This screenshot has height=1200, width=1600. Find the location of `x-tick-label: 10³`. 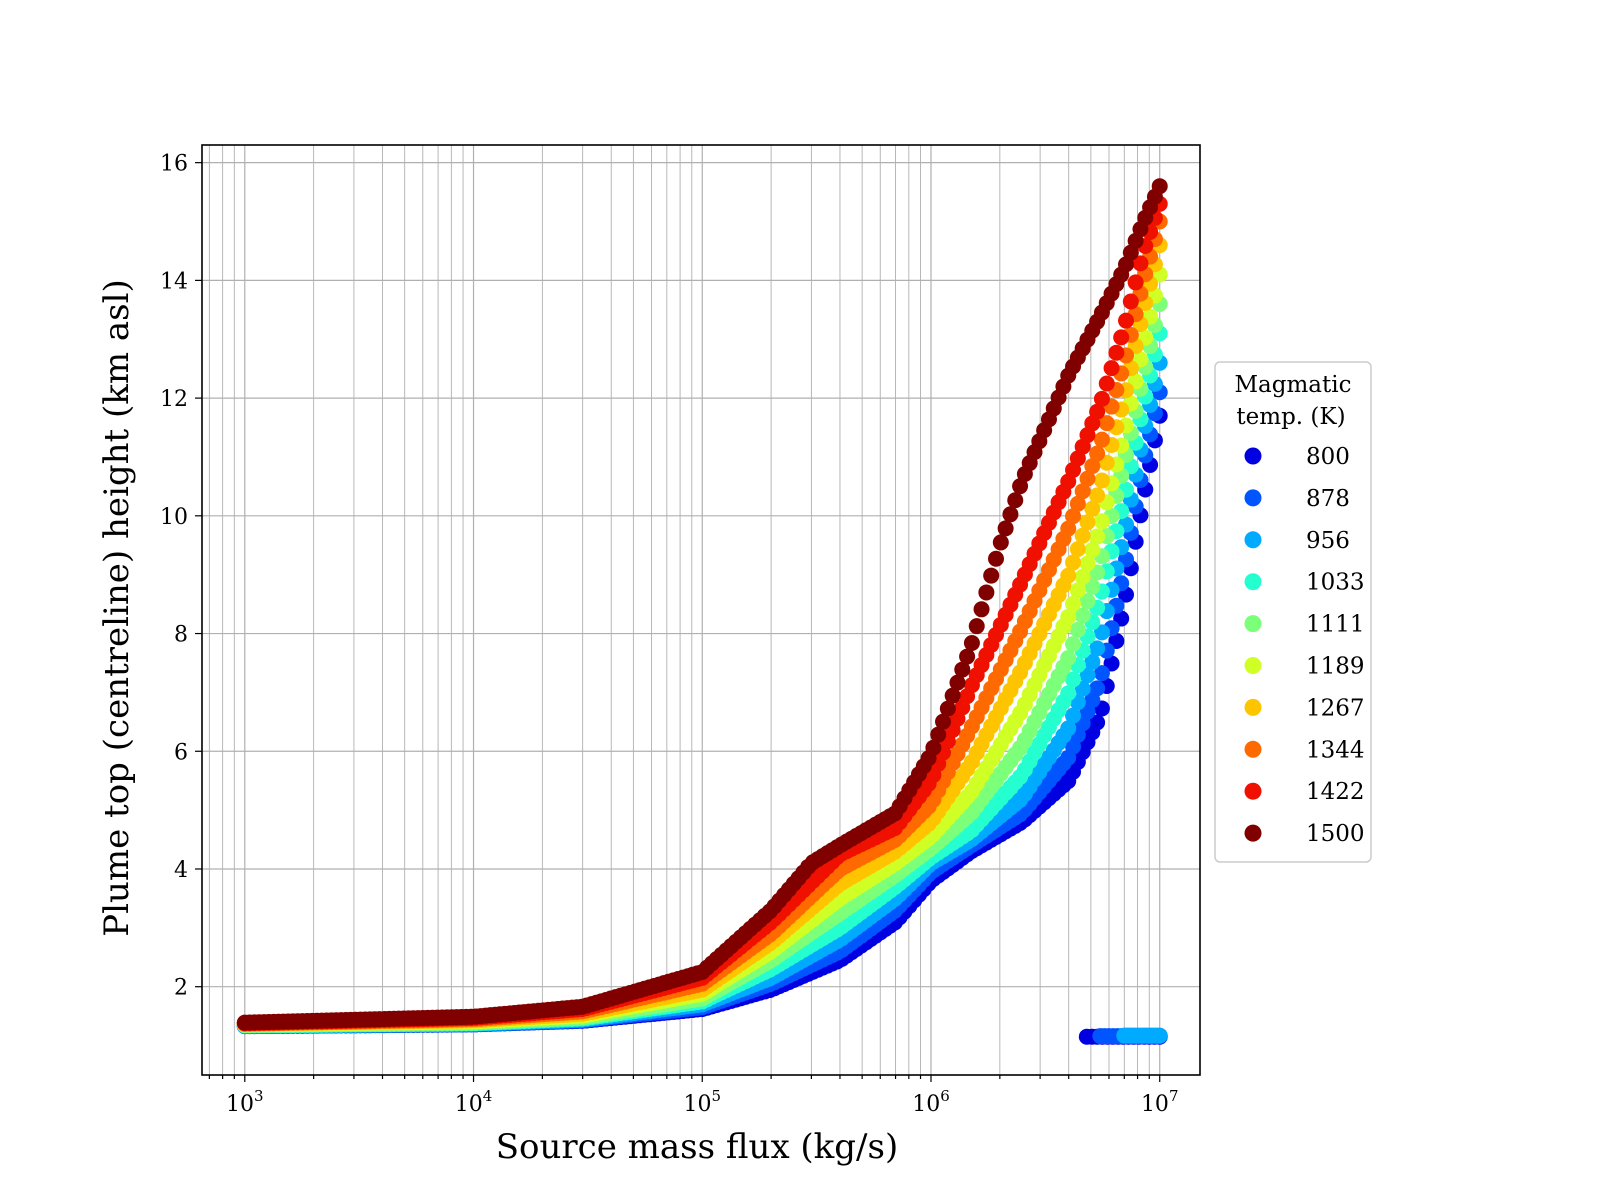

x-tick-label: 10³ is located at coordinates (245, 1102).